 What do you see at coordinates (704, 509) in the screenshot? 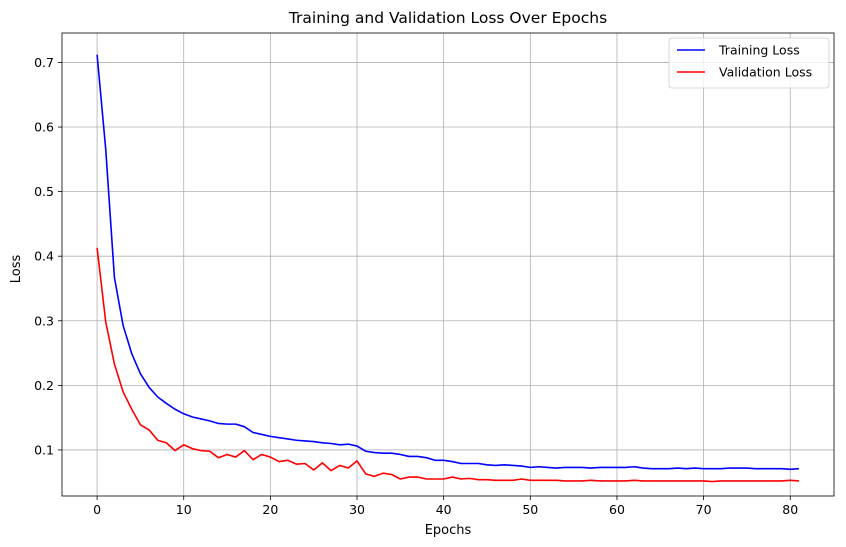
I see `x-tick-label: 70` at bounding box center [704, 509].